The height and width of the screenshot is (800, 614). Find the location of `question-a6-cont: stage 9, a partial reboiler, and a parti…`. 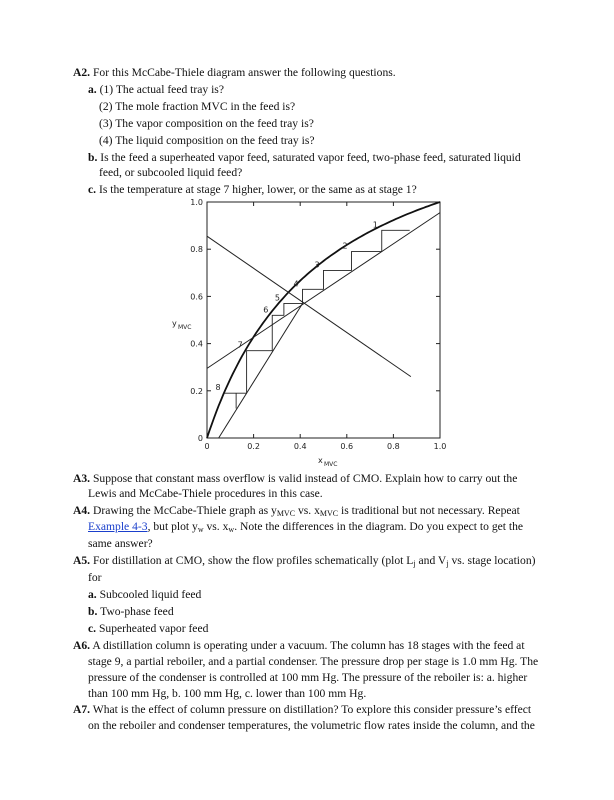

question-a6-cont: stage 9, a partial reboiler, and a parti… is located at coordinates (313, 661).